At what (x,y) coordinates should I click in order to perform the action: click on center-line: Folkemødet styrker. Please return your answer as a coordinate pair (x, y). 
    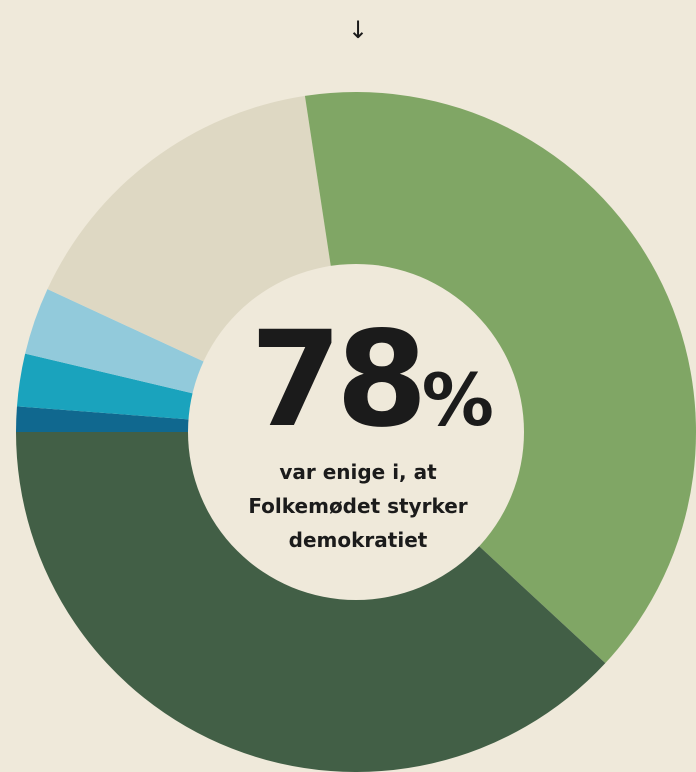
    Looking at the image, I should click on (357, 506).